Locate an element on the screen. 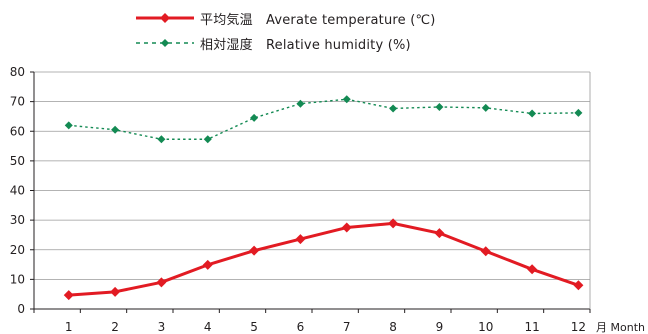 This screenshot has width=648, height=334. x-tick-label: 3 is located at coordinates (162, 327).